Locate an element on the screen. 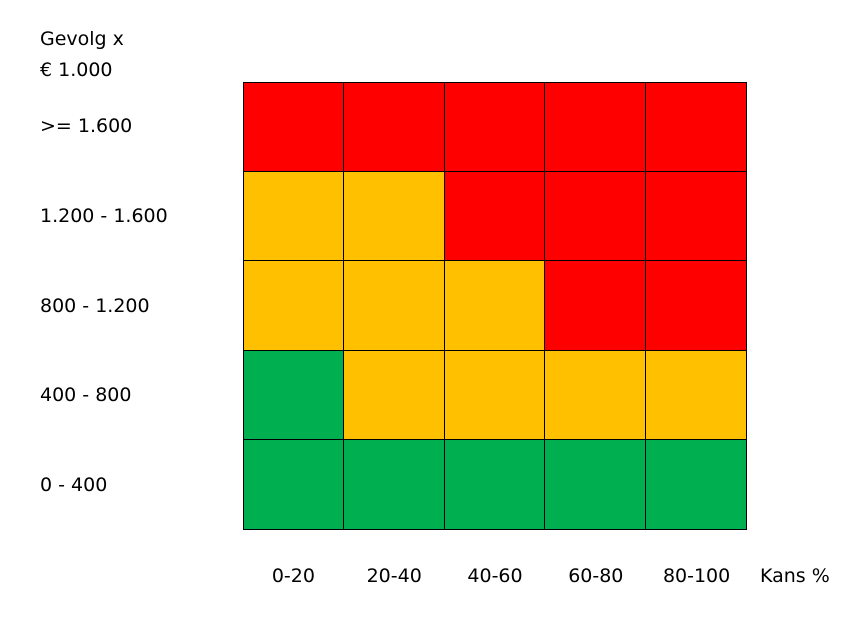  x-tick-label: 40-60 is located at coordinates (495, 576).